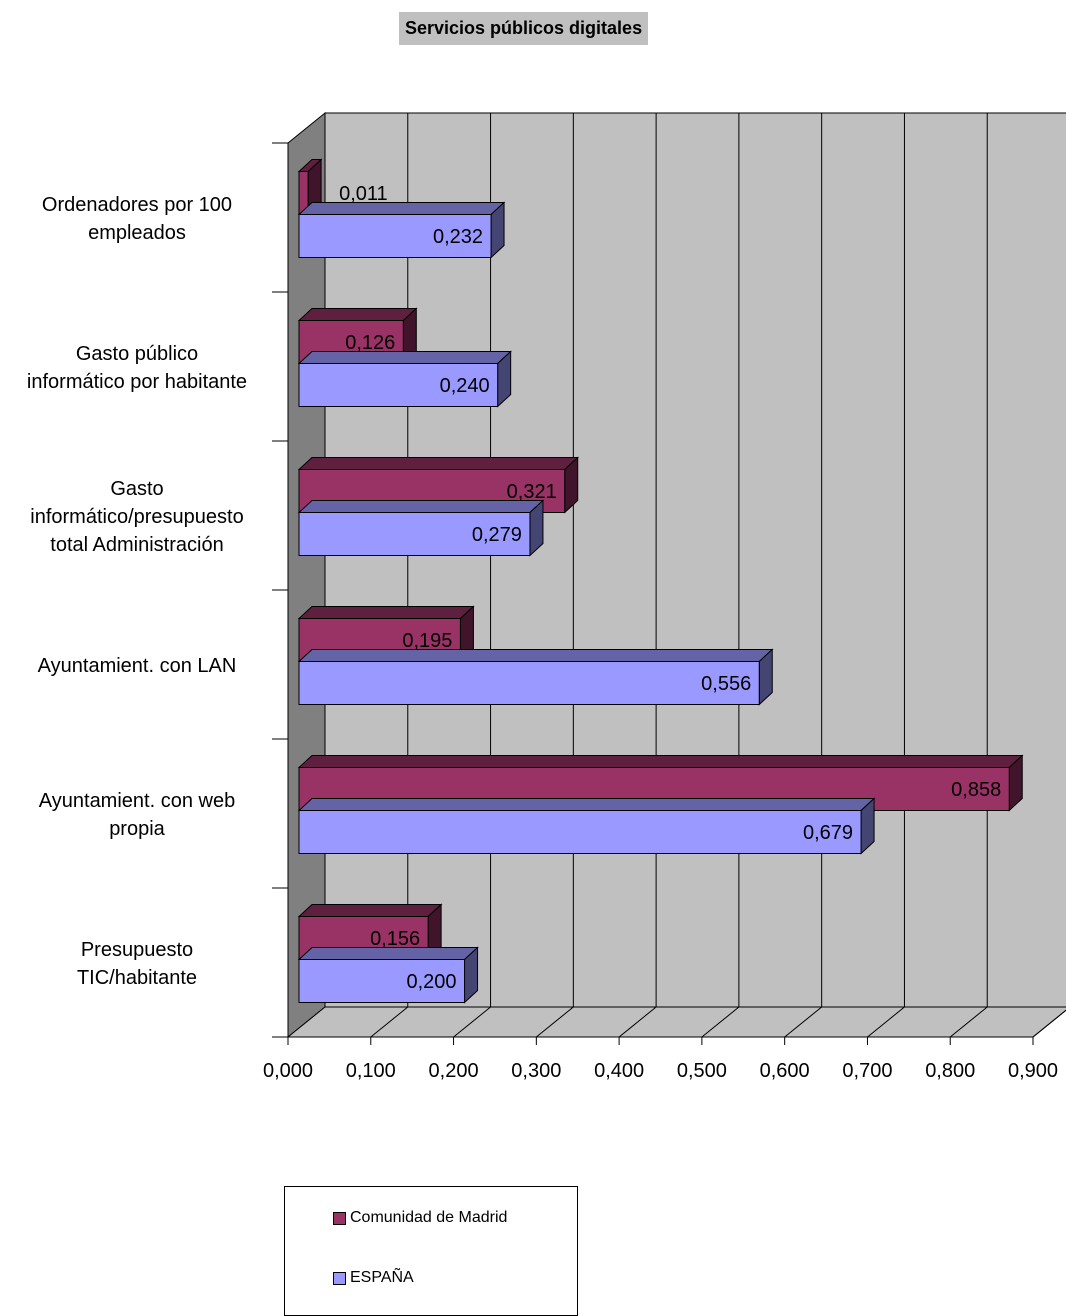 Image resolution: width=1066 pixels, height=1316 pixels. Describe the element at coordinates (137, 353) in the screenshot. I see `category-label-line: Gasto público` at that location.